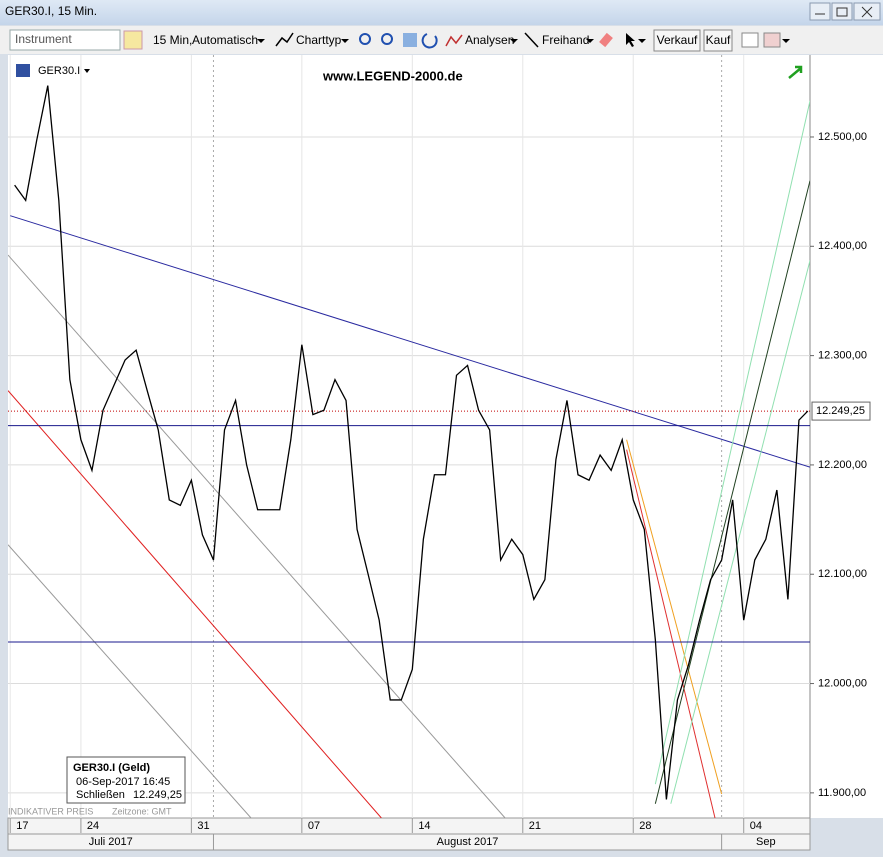 This screenshot has height=857, width=883. Describe the element at coordinates (842, 793) in the screenshot. I see `y-tick-label: 11.900,00` at that location.